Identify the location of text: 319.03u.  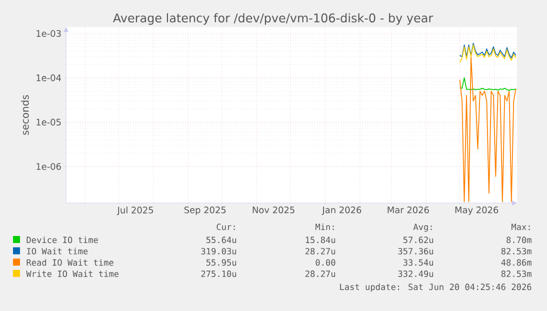
(218, 251).